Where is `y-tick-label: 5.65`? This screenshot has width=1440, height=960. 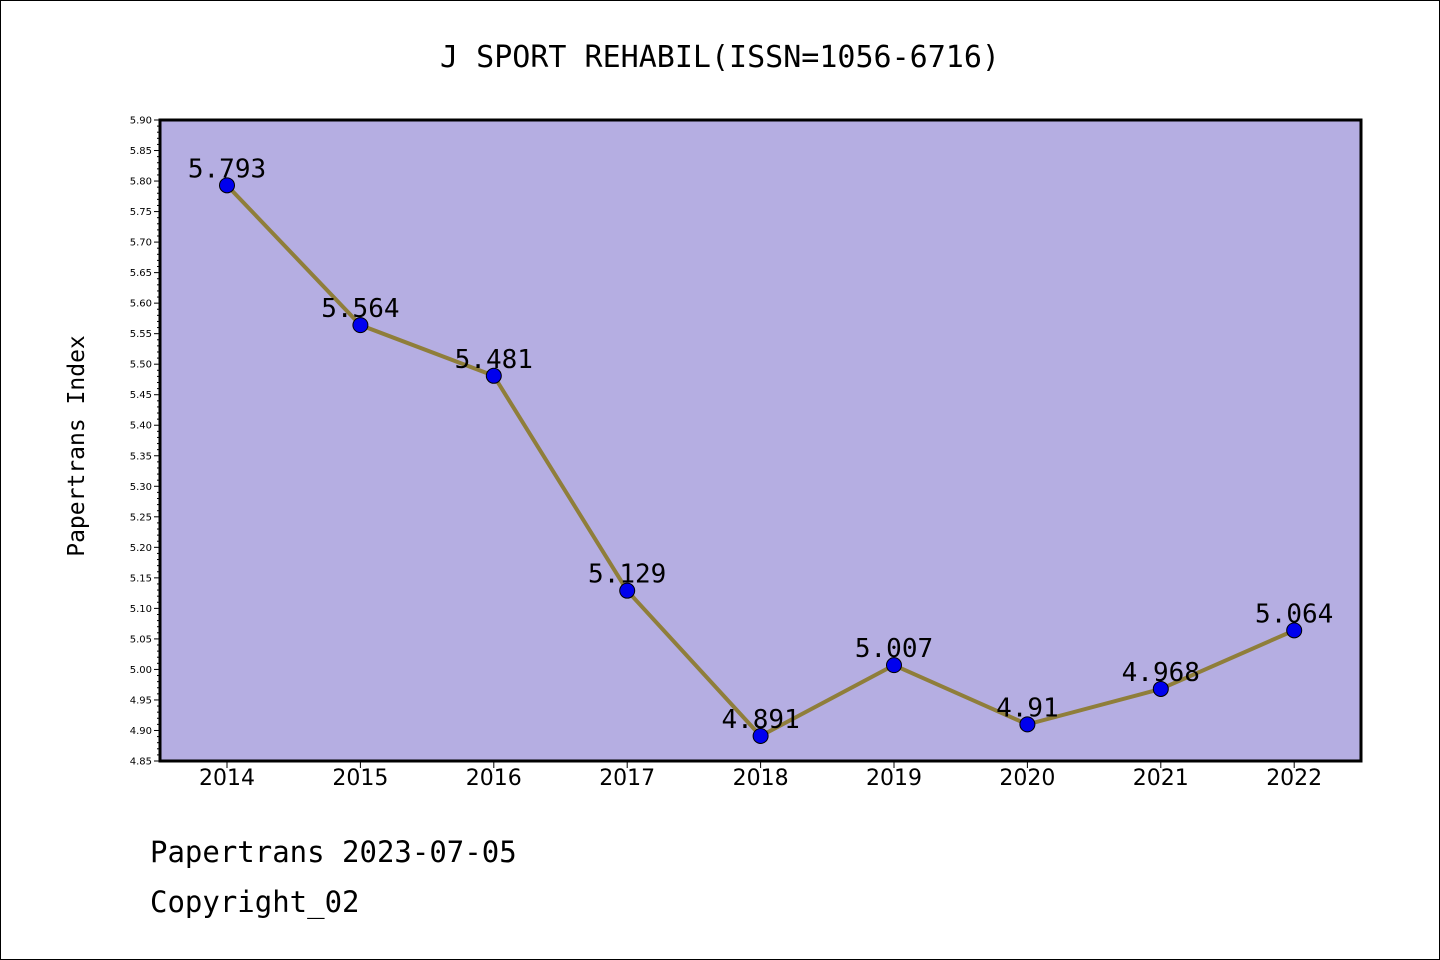
y-tick-label: 5.65 is located at coordinates (141, 273).